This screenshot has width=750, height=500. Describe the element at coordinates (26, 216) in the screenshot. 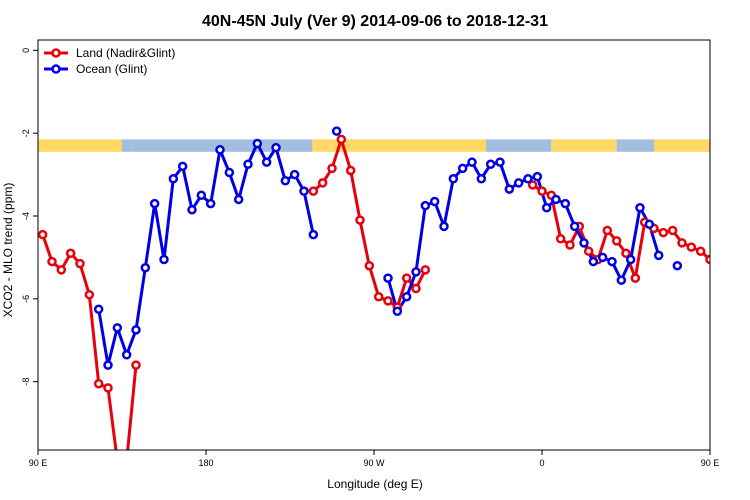

I see `y-tick-label: -4` at that location.